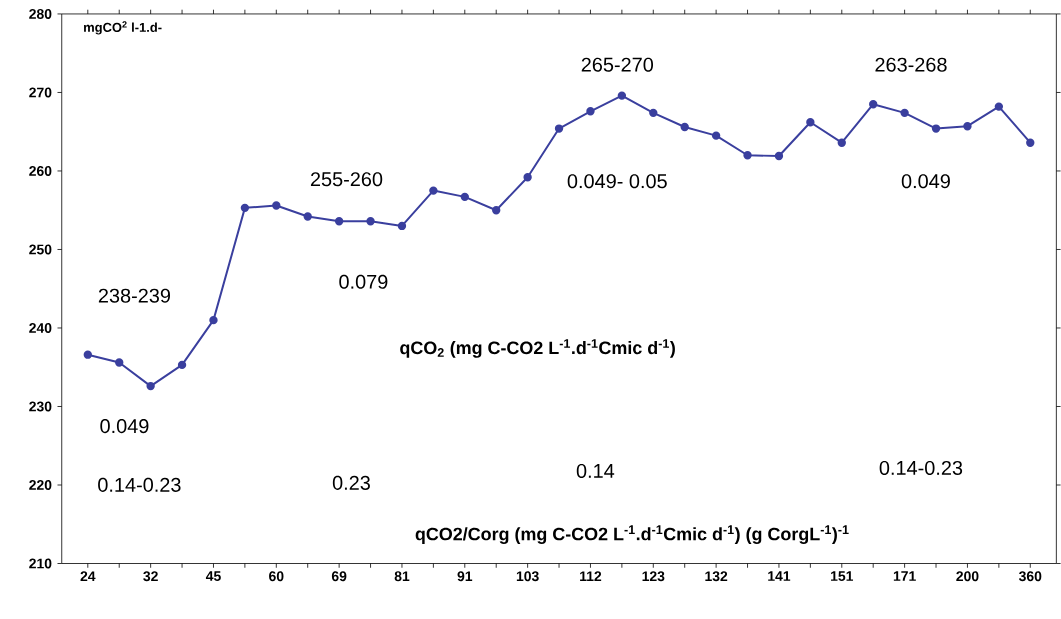 This screenshot has height=619, width=1061. What do you see at coordinates (842, 576) in the screenshot?
I see `x-tick-label: 151` at bounding box center [842, 576].